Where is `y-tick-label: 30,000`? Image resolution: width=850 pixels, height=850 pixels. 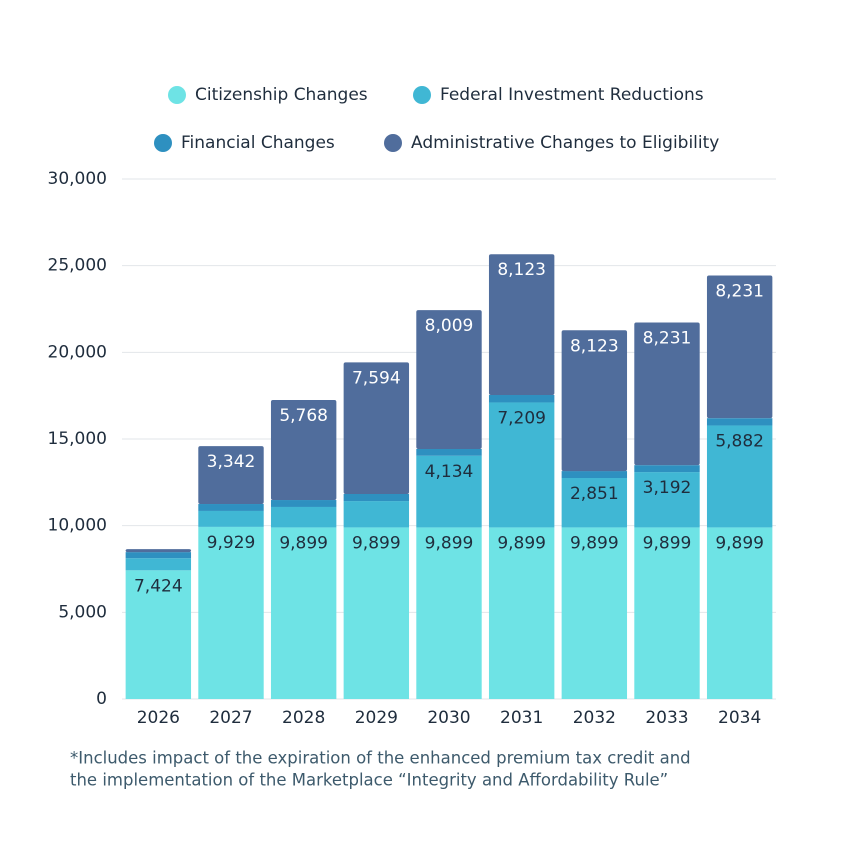 y-tick-label: 30,000 is located at coordinates (77, 179).